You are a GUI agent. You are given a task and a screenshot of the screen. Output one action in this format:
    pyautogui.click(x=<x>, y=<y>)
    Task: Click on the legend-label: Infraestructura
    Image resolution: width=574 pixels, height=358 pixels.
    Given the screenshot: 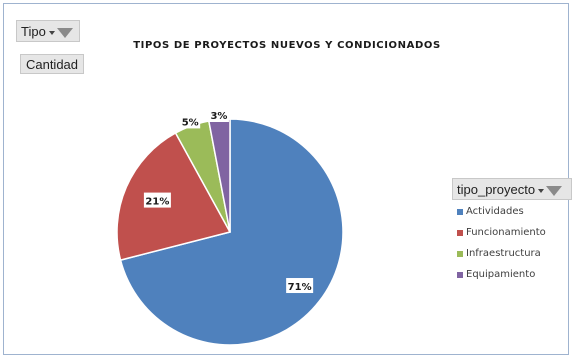 What is the action you would take?
    pyautogui.click(x=503, y=253)
    